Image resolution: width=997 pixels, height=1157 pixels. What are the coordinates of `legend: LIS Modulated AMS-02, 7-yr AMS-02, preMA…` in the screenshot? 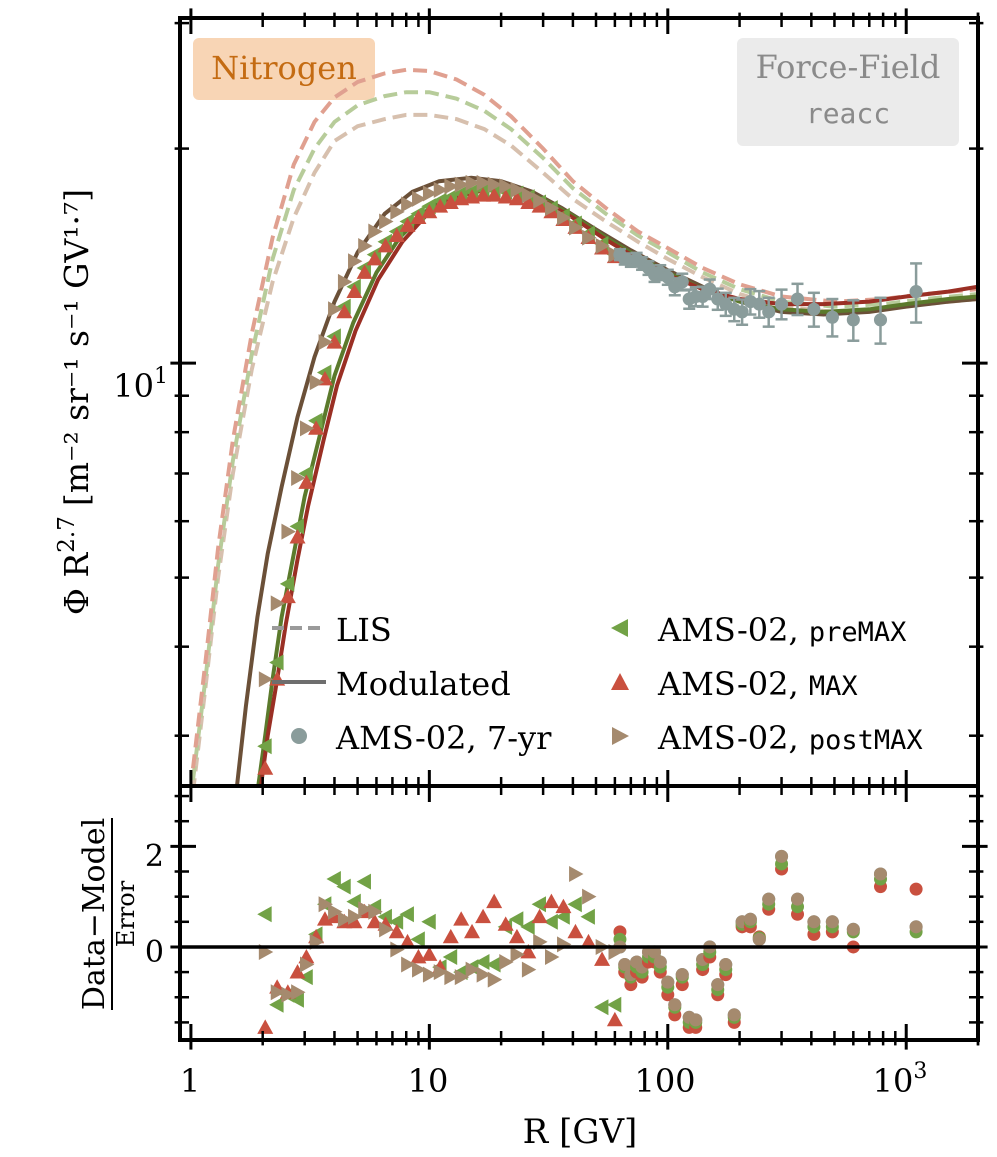 It's located at (597, 684).